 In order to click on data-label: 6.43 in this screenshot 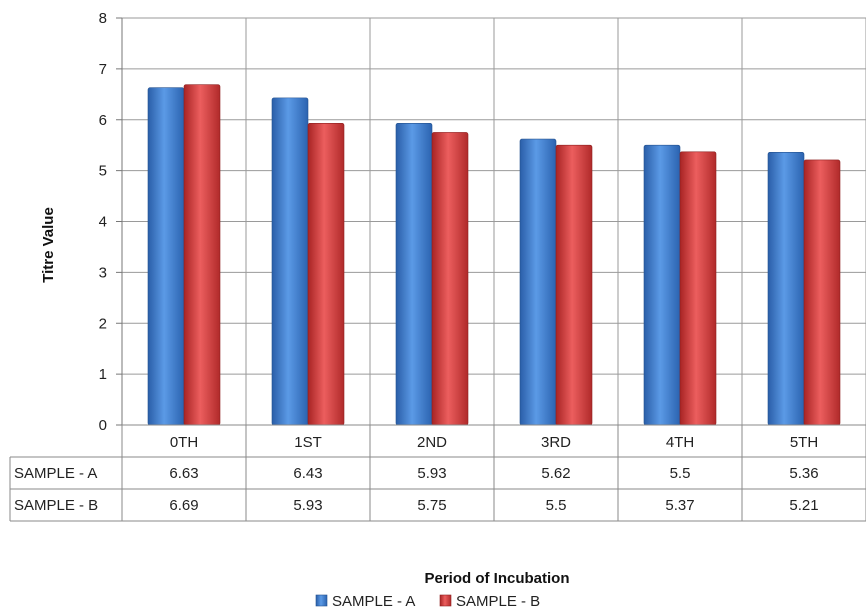, I will do `click(307, 473)`.